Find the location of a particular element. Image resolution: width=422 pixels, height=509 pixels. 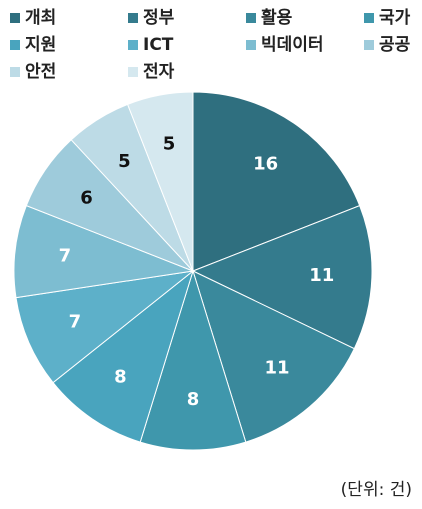

legend-label: 공공 is located at coordinates (395, 45).